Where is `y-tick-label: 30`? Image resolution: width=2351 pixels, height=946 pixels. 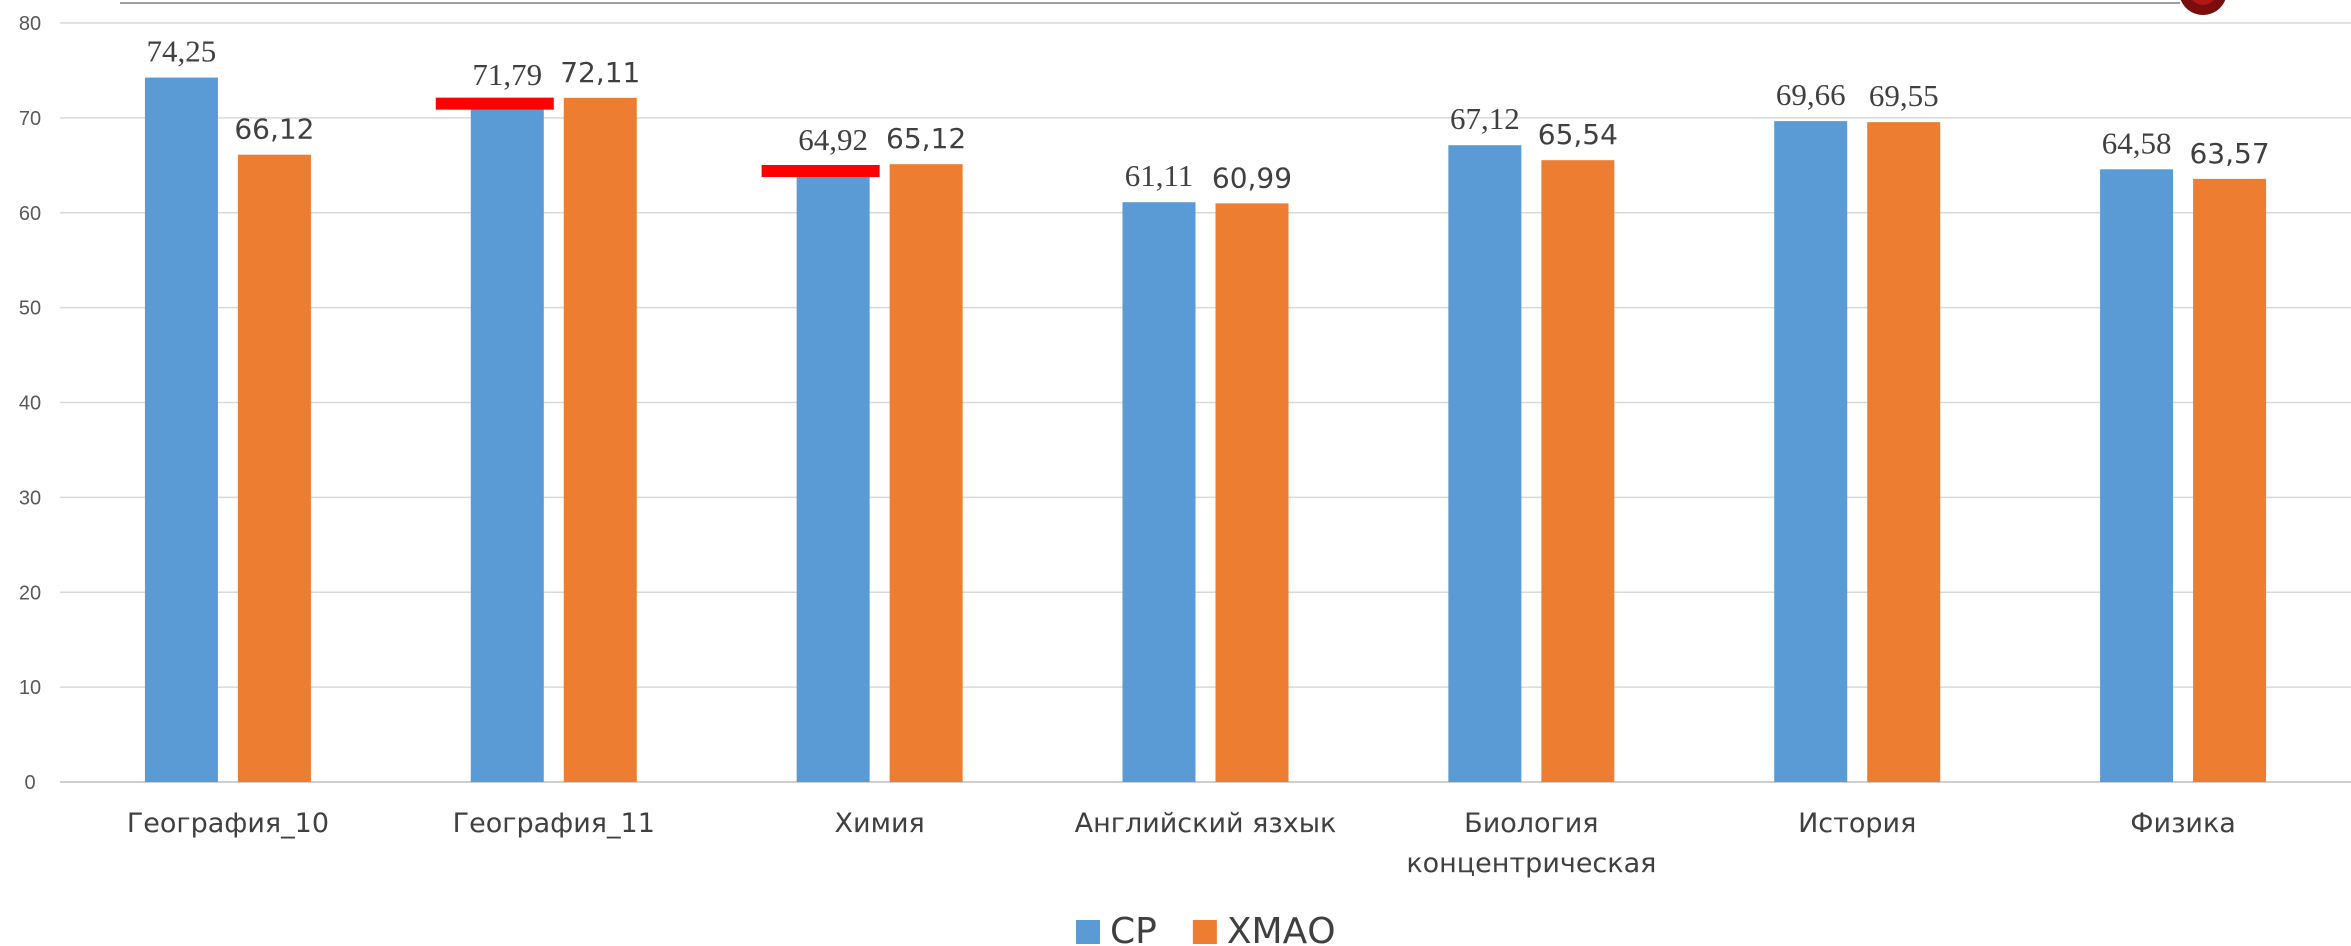 y-tick-label: 30 is located at coordinates (30, 498).